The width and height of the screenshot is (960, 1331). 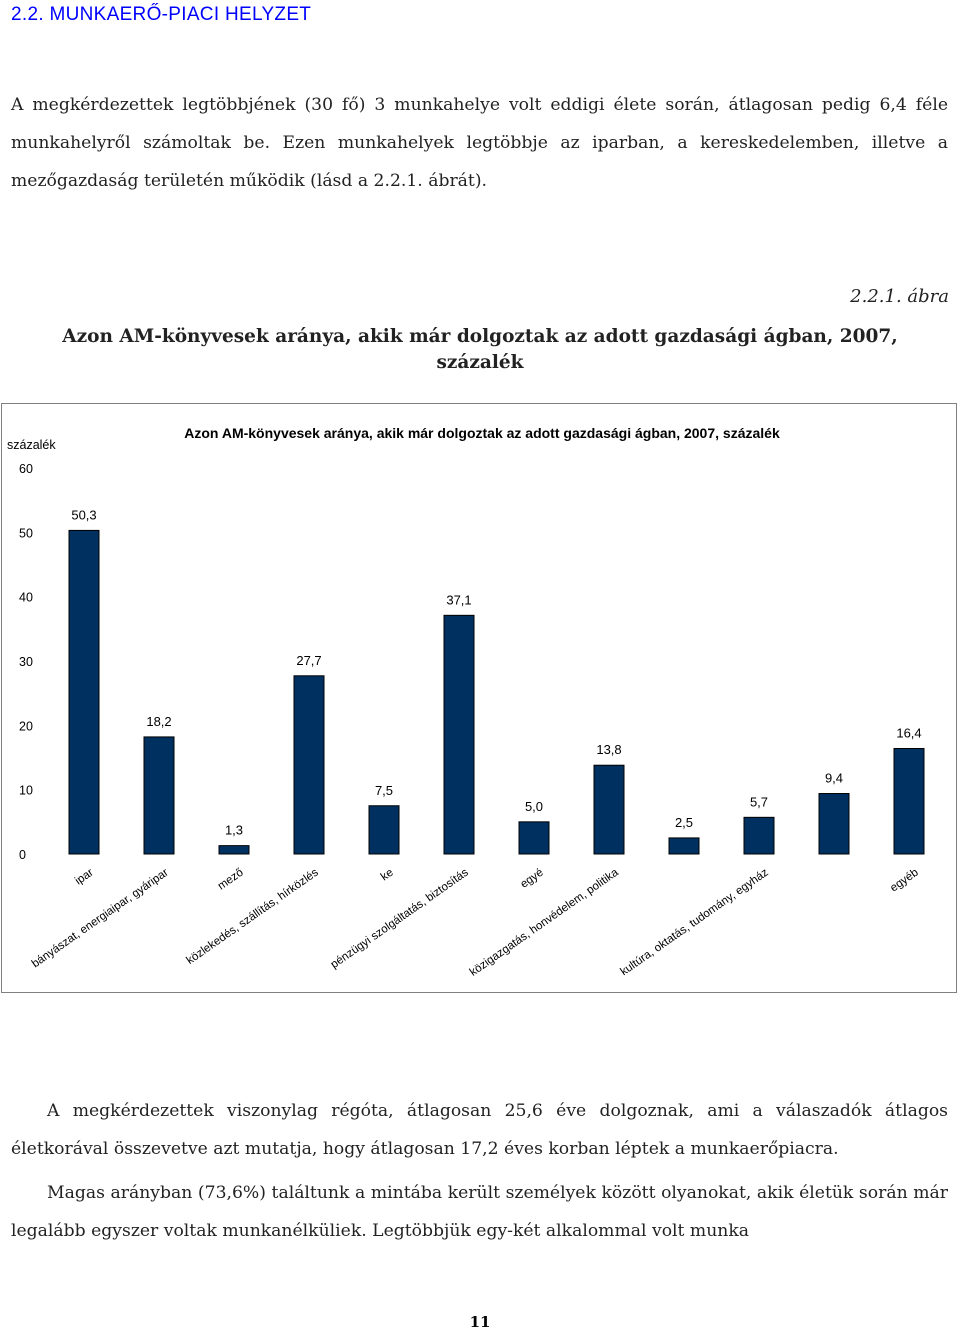 What do you see at coordinates (161, 14) in the screenshot?
I see `section-heading: 2.2. MUNKAERŐ-PIACI HELYZET` at bounding box center [161, 14].